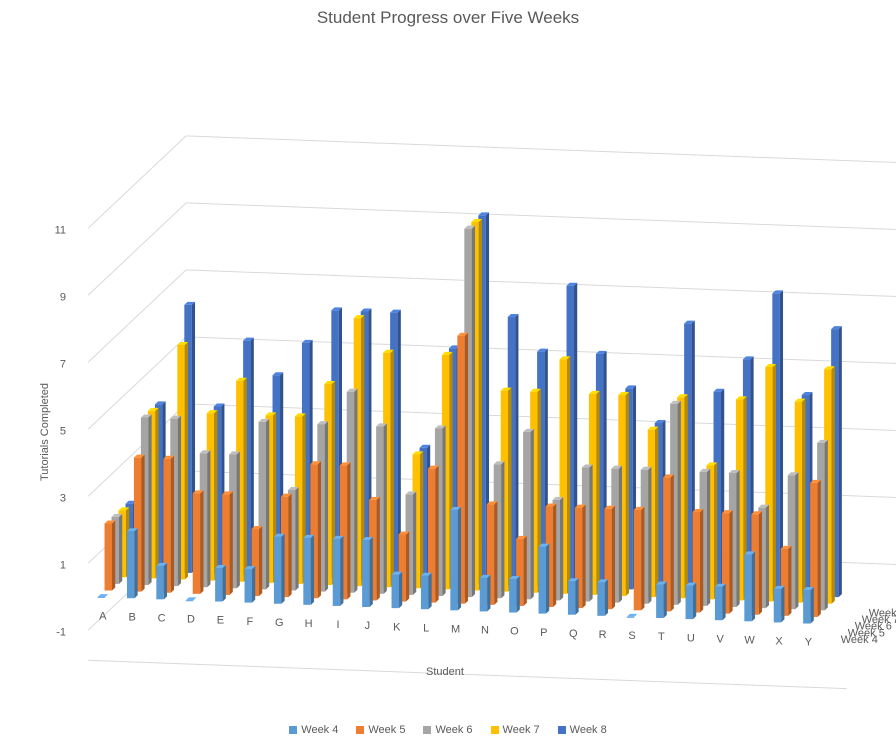 The image size is (896, 751). What do you see at coordinates (234, 520) in the screenshot?
I see `bar-week-6-E` at bounding box center [234, 520].